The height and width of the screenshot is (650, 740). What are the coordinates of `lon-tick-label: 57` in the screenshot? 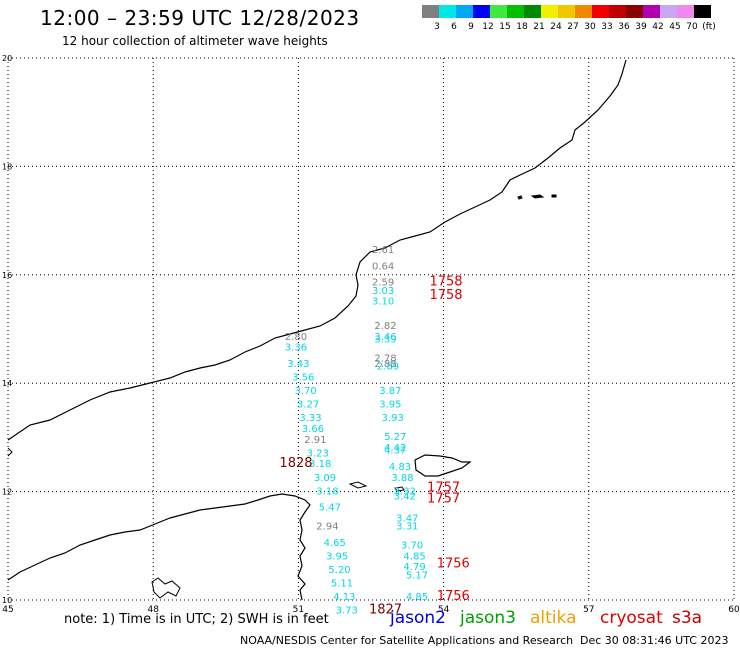 It's located at (588, 610).